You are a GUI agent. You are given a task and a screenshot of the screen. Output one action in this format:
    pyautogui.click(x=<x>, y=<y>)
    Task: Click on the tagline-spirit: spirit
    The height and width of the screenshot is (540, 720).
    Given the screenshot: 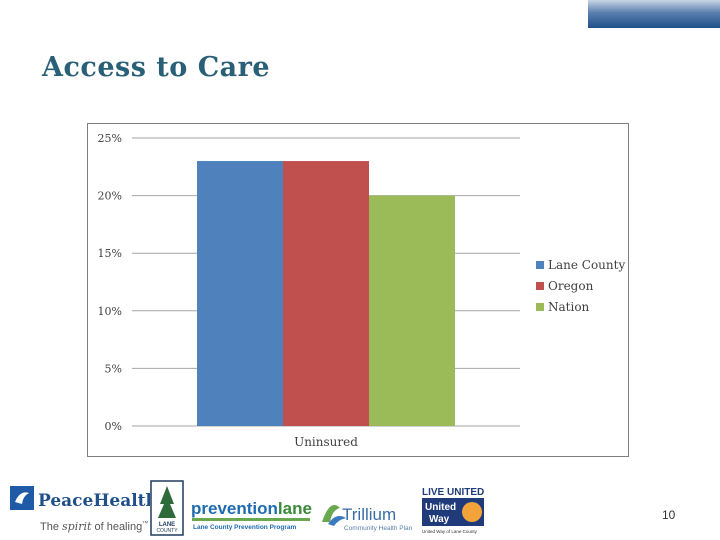 What is the action you would take?
    pyautogui.click(x=77, y=526)
    